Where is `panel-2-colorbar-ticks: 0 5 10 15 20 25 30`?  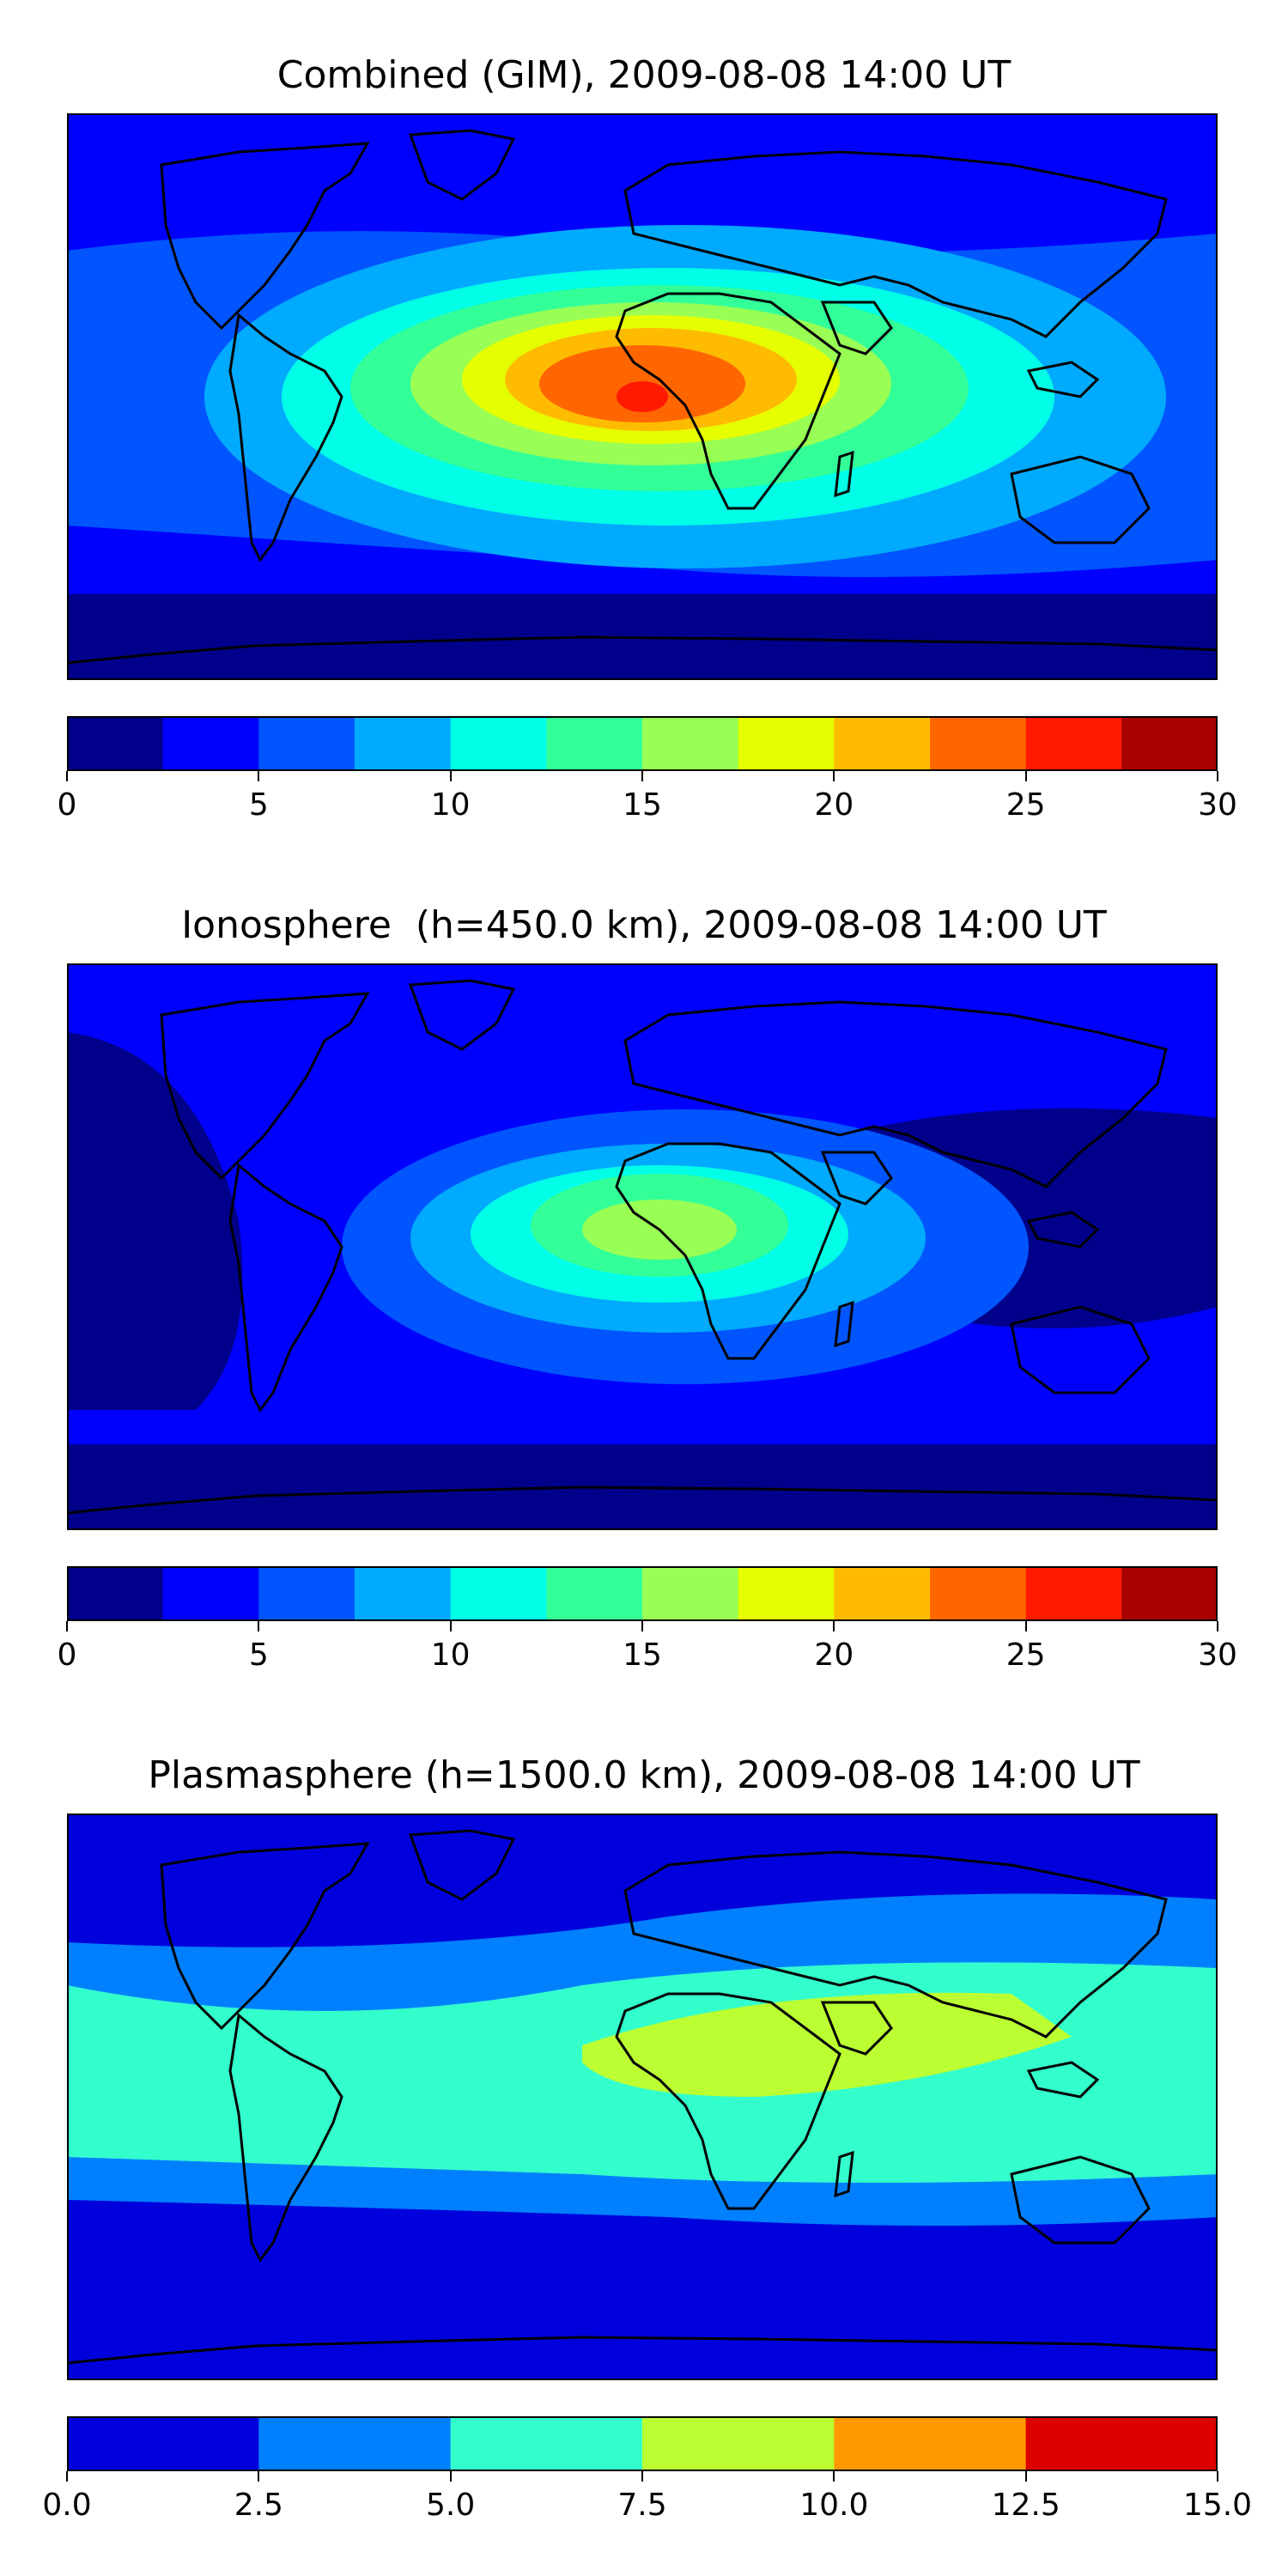
panel-2-colorbar-ticks: 0 5 10 15 20 25 30 is located at coordinates (647, 1647).